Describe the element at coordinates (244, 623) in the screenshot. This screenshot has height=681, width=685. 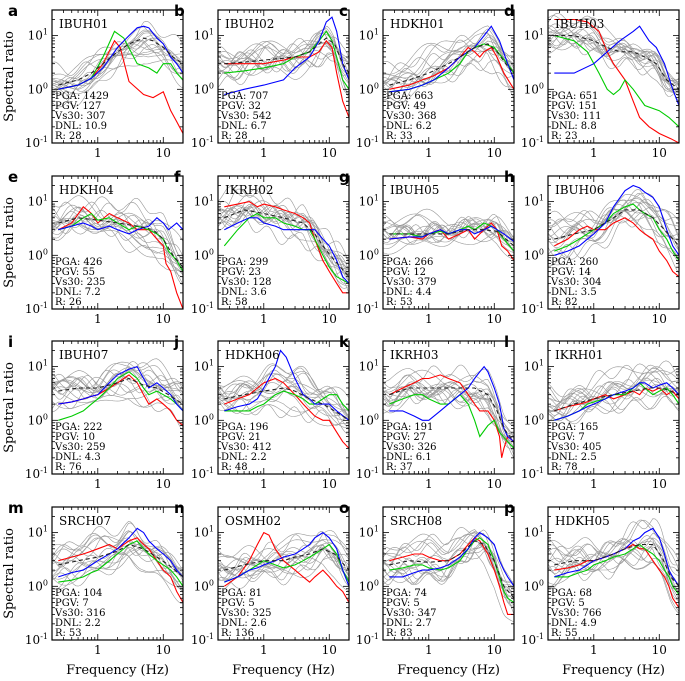
I see `param-dnl: DNL: 2.6` at that location.